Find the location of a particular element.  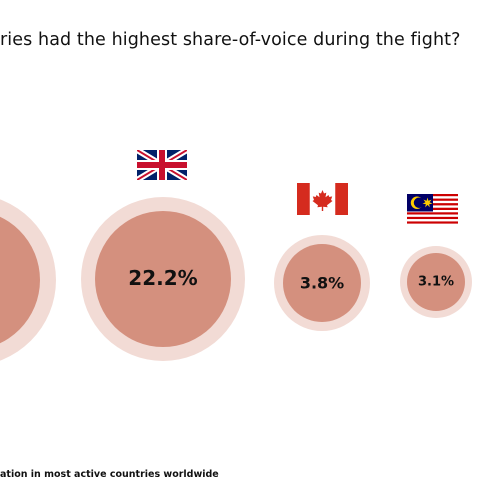

malaysia-flag-icon is located at coordinates (432, 210).